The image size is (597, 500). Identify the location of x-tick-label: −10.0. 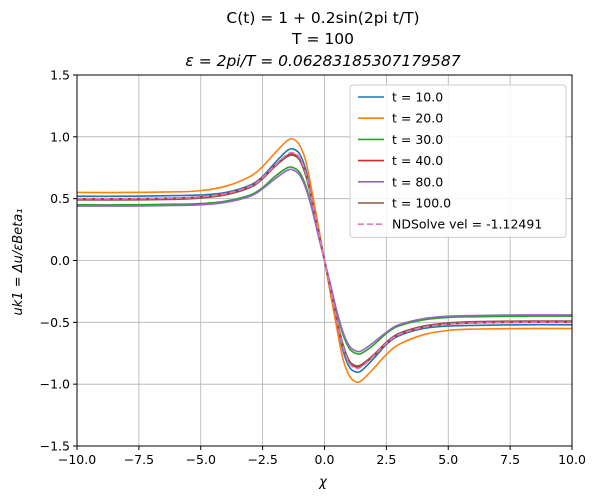
(77, 459).